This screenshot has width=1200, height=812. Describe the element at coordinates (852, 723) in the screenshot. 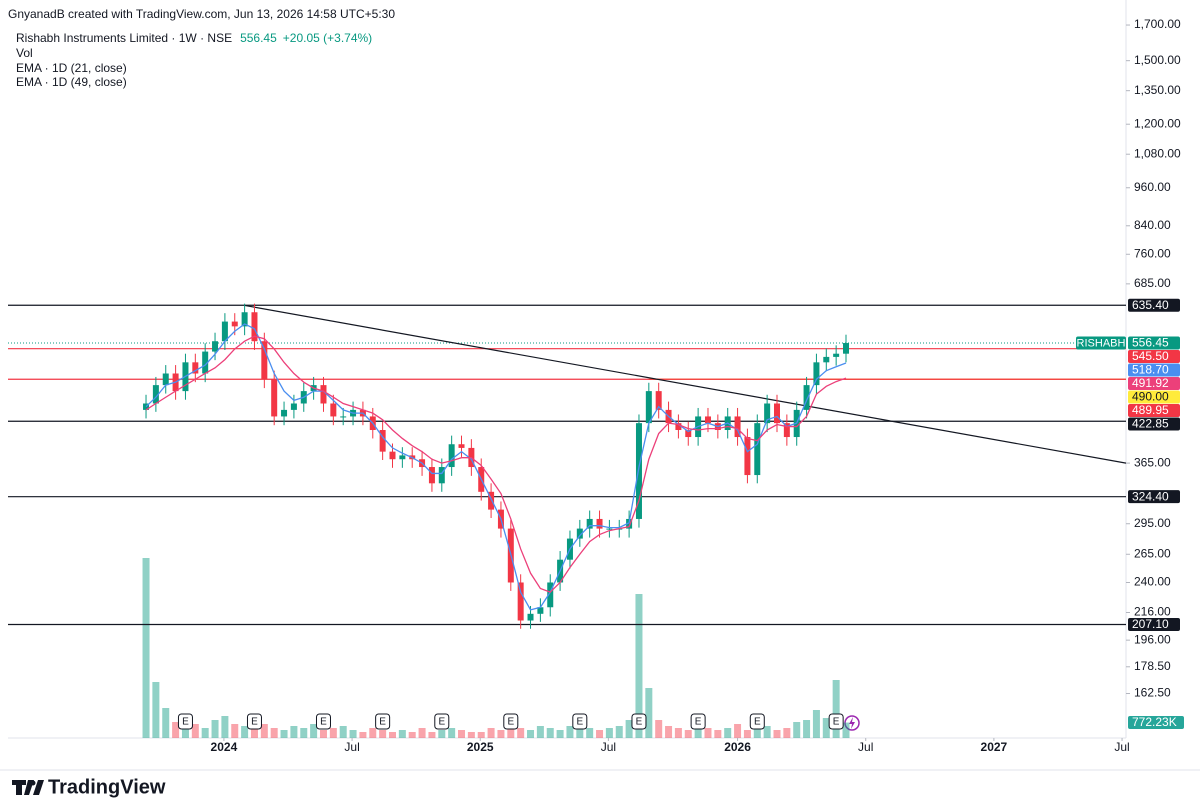

I see `alert-icon` at that location.